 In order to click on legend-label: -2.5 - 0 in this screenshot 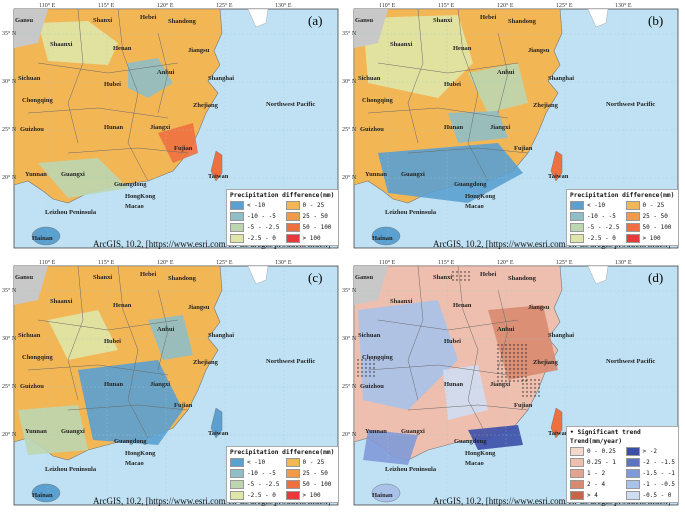, I will do `click(261, 495)`.